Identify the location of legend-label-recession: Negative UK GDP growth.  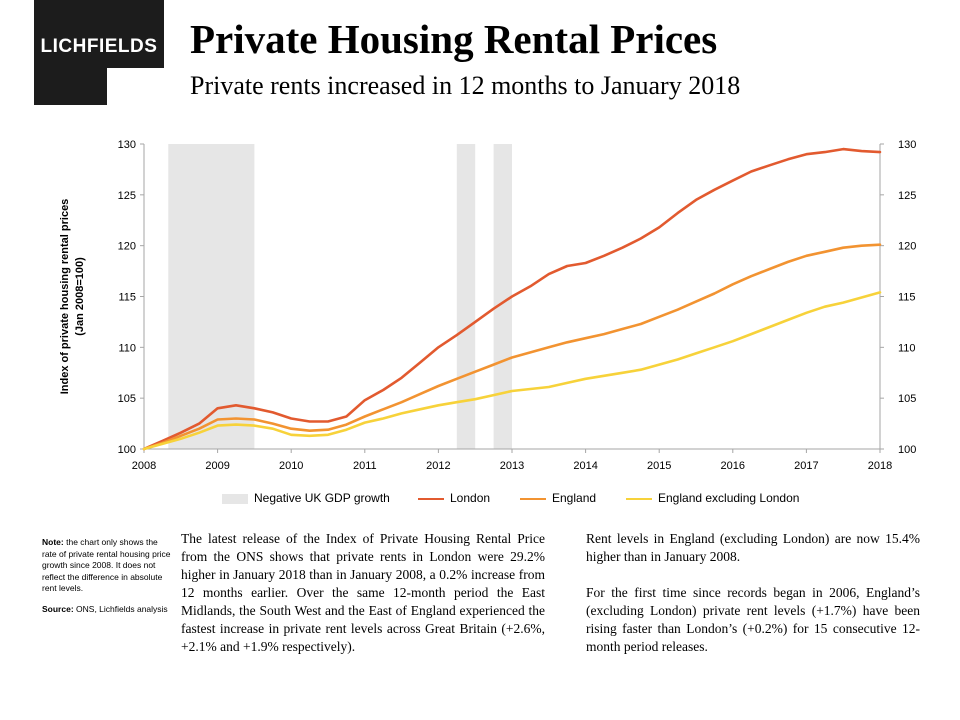
(322, 498).